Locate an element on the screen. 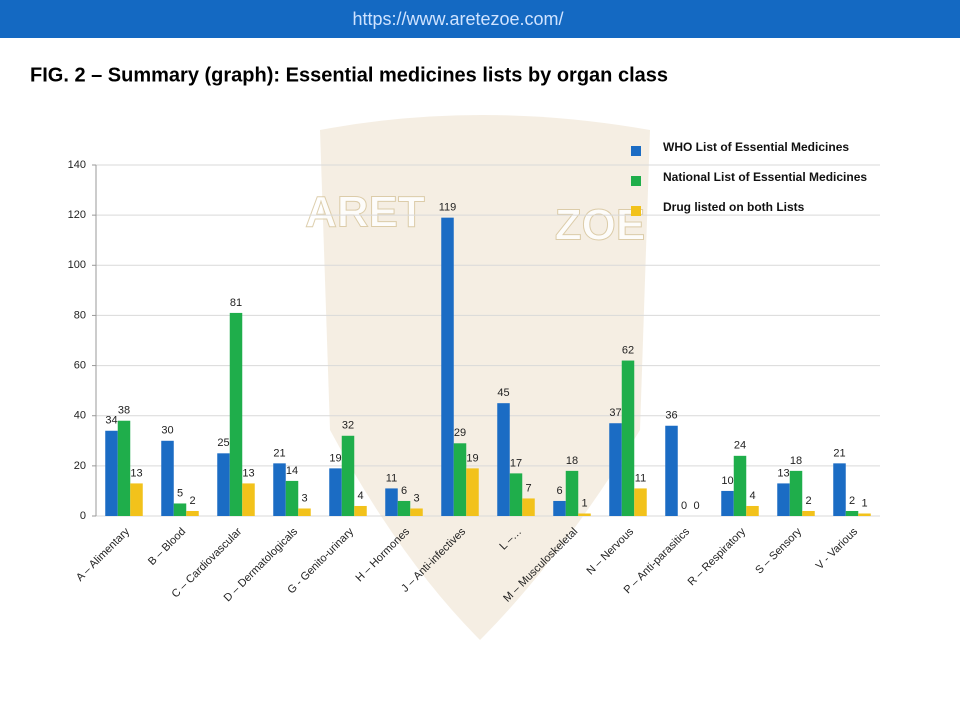 The height and width of the screenshot is (720, 960). value-label: 25 is located at coordinates (223, 443).